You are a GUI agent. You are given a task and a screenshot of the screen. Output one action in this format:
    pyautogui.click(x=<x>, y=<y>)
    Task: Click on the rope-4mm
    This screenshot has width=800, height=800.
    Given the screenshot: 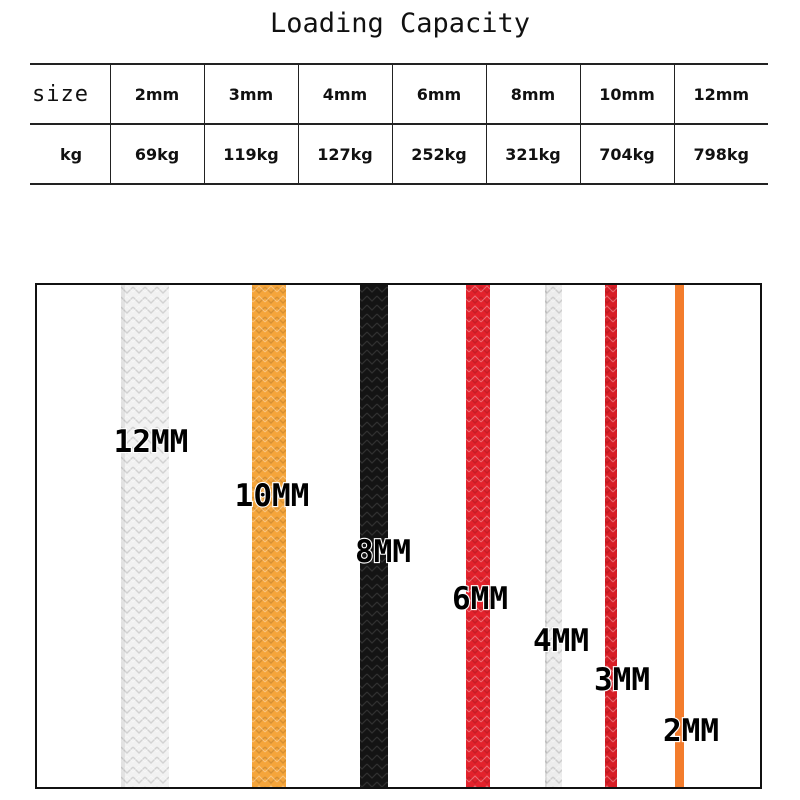 What is the action you would take?
    pyautogui.click(x=553, y=536)
    